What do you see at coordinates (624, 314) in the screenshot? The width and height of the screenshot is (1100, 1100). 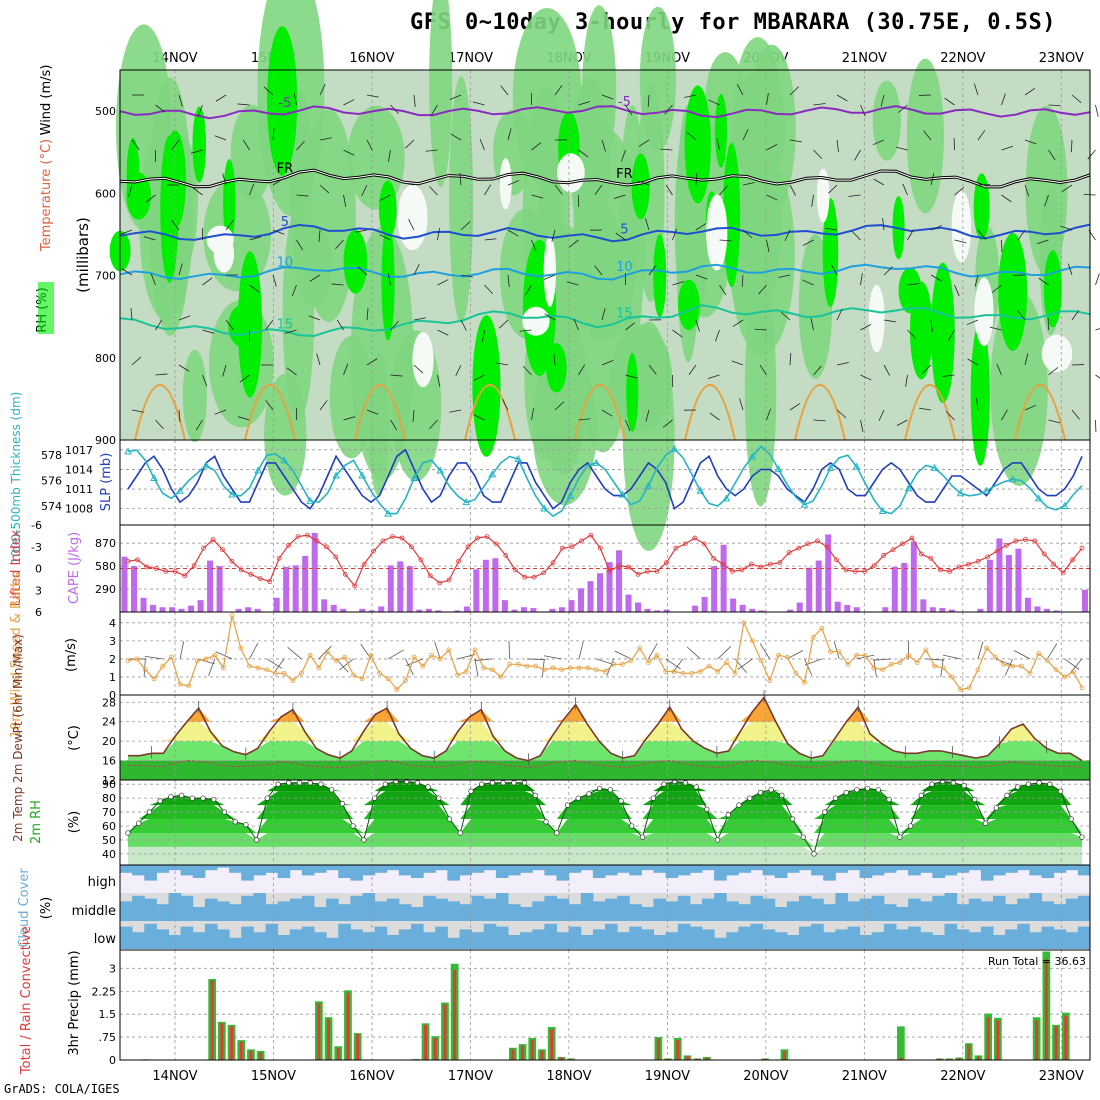 I see `isotherm-label: 15` at bounding box center [624, 314].